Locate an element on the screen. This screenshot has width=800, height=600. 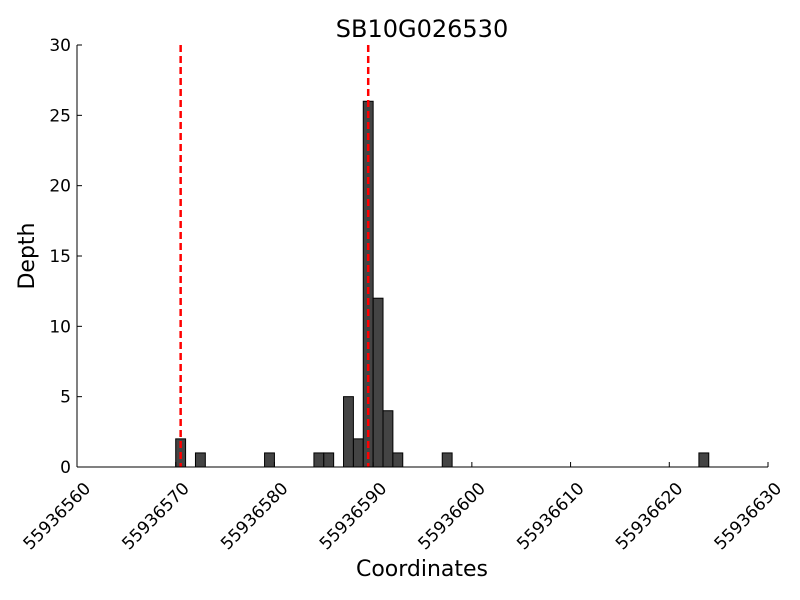
x-tick-label-5: 55936610 is located at coordinates (550, 516).